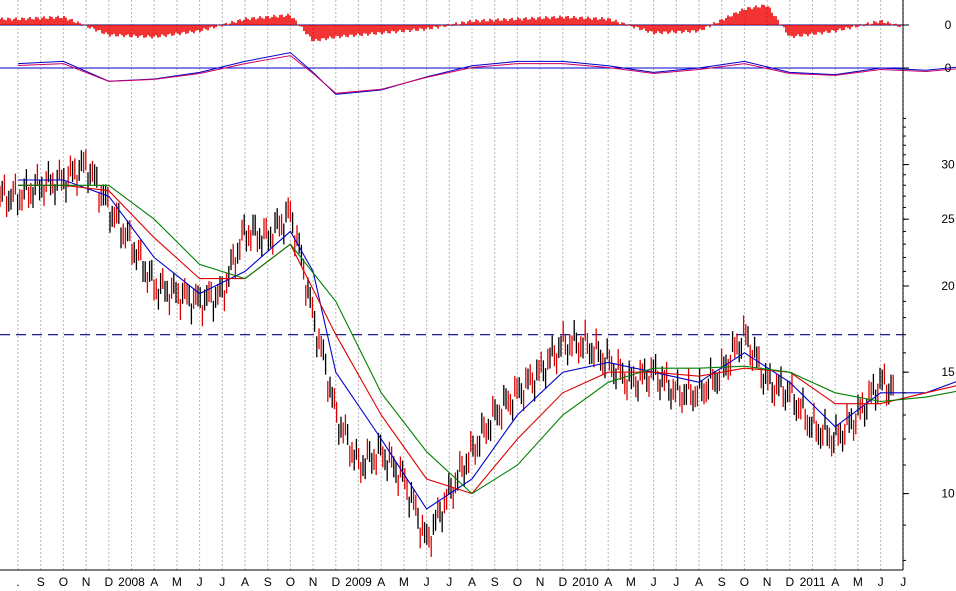  Describe the element at coordinates (451, 23) in the screenshot. I see `histogram-indicator-panel` at that location.